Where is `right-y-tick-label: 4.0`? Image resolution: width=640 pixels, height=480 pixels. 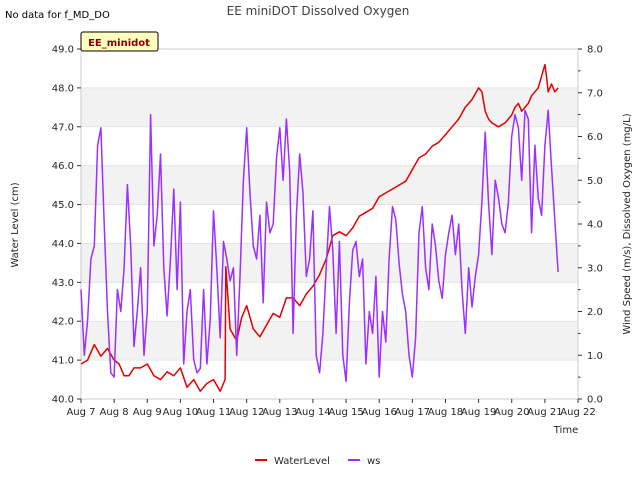 right-y-tick-label: 4.0 is located at coordinates (595, 225).